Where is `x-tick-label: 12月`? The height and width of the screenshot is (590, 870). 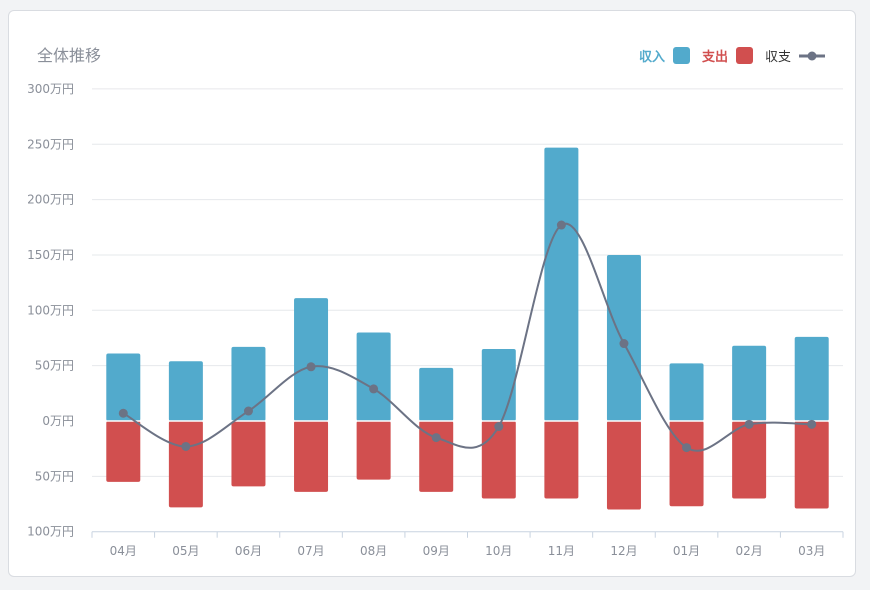 x-tick-label: 12月 is located at coordinates (623, 551).